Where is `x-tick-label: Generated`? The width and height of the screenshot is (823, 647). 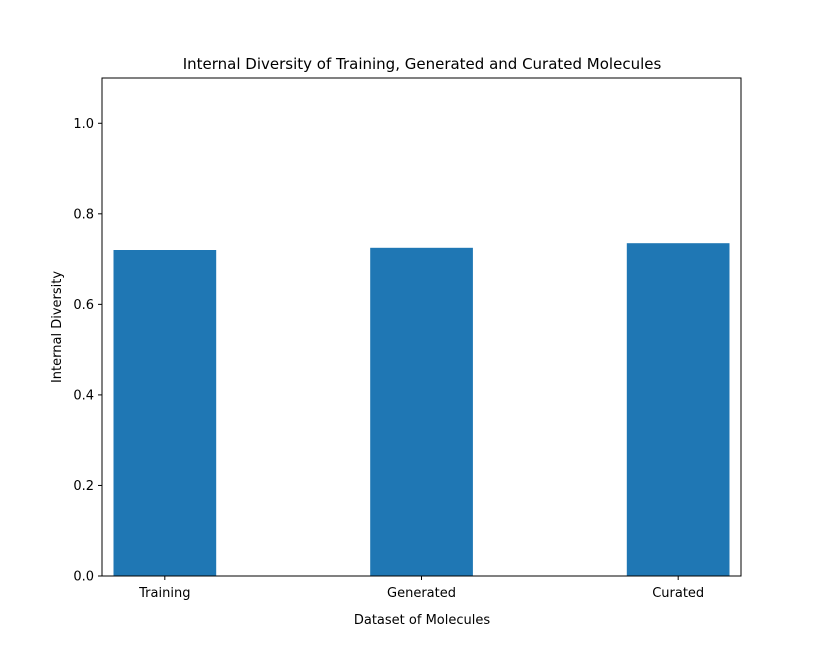
x-tick-label: Generated is located at coordinates (421, 593).